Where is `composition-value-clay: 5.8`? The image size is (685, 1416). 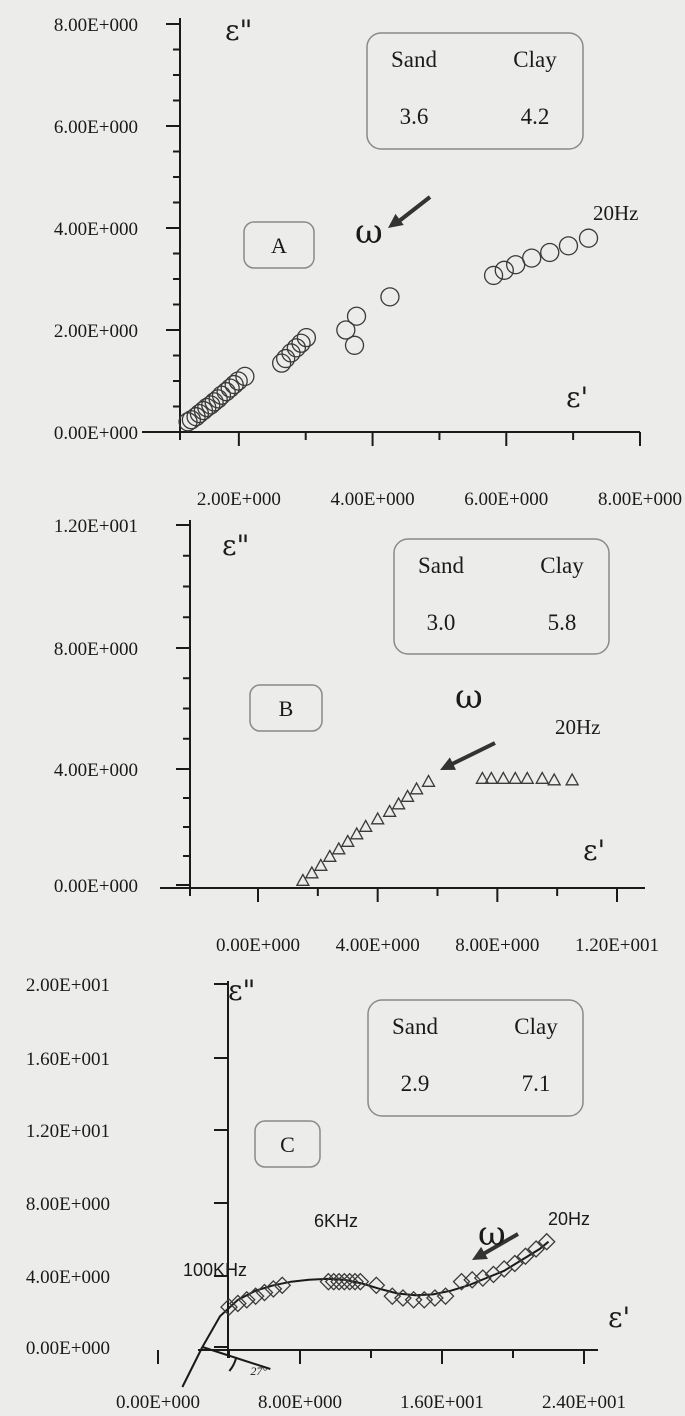 composition-value-clay: 5.8 is located at coordinates (562, 622).